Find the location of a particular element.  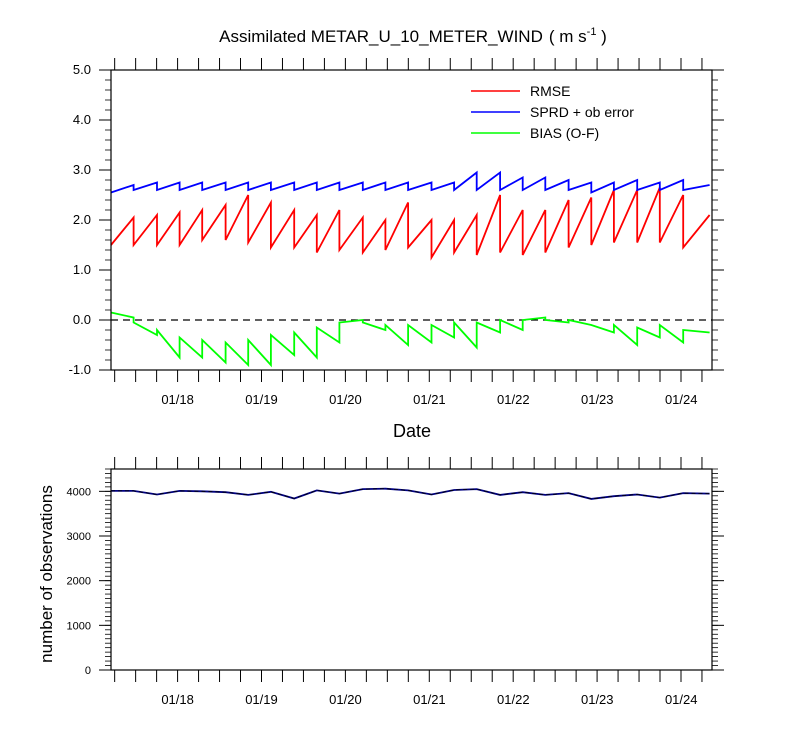

legend: RMSE SPRD + ob error BIAS (O-F) is located at coordinates (552, 112).